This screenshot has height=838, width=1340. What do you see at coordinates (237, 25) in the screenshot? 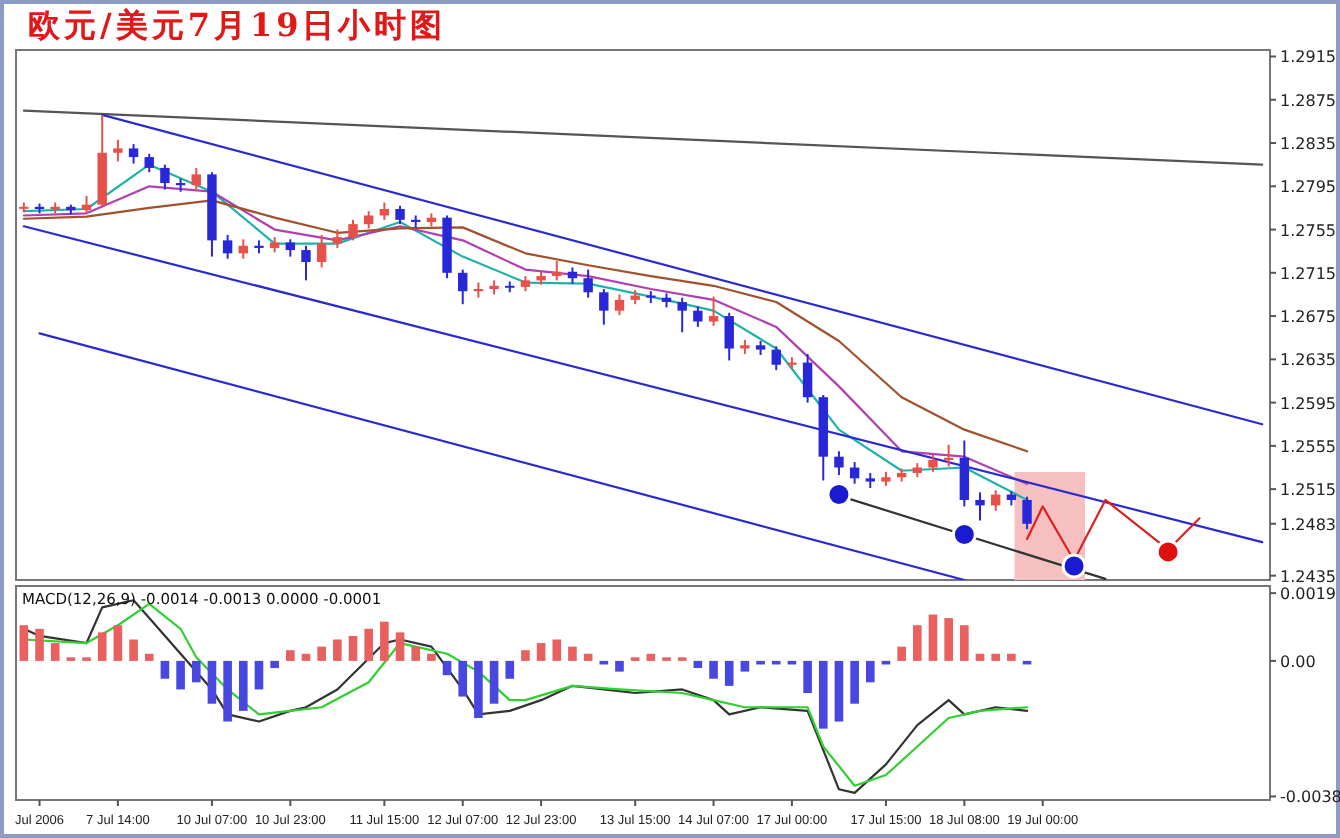
I see `chart-title: 欧元/美元7月19日小时图` at bounding box center [237, 25].